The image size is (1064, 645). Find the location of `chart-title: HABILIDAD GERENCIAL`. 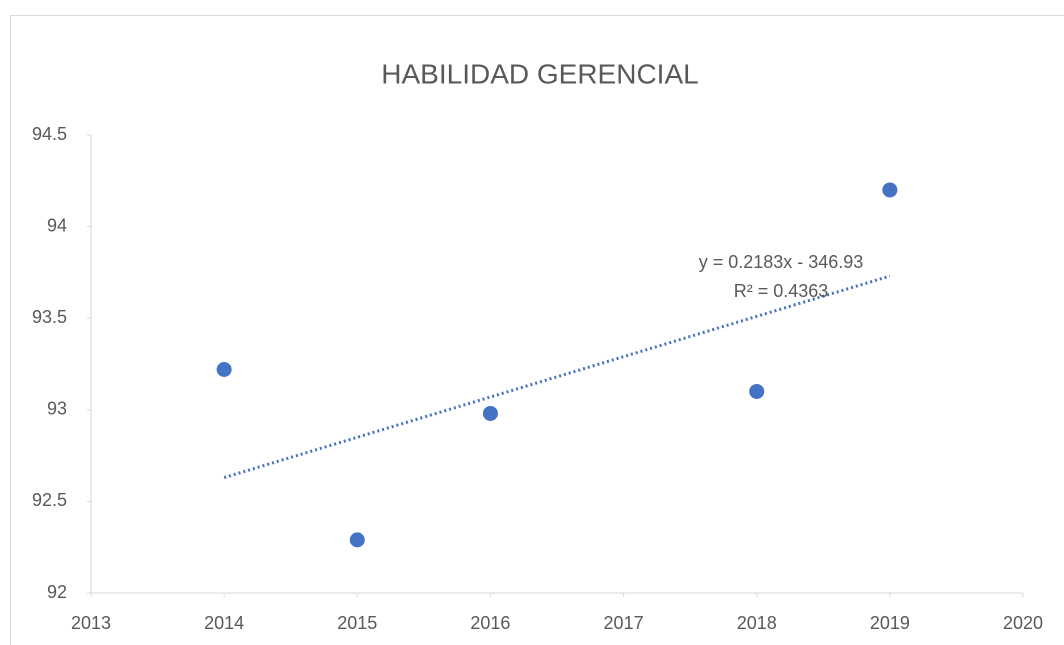

chart-title: HABILIDAD GERENCIAL is located at coordinates (539, 73).